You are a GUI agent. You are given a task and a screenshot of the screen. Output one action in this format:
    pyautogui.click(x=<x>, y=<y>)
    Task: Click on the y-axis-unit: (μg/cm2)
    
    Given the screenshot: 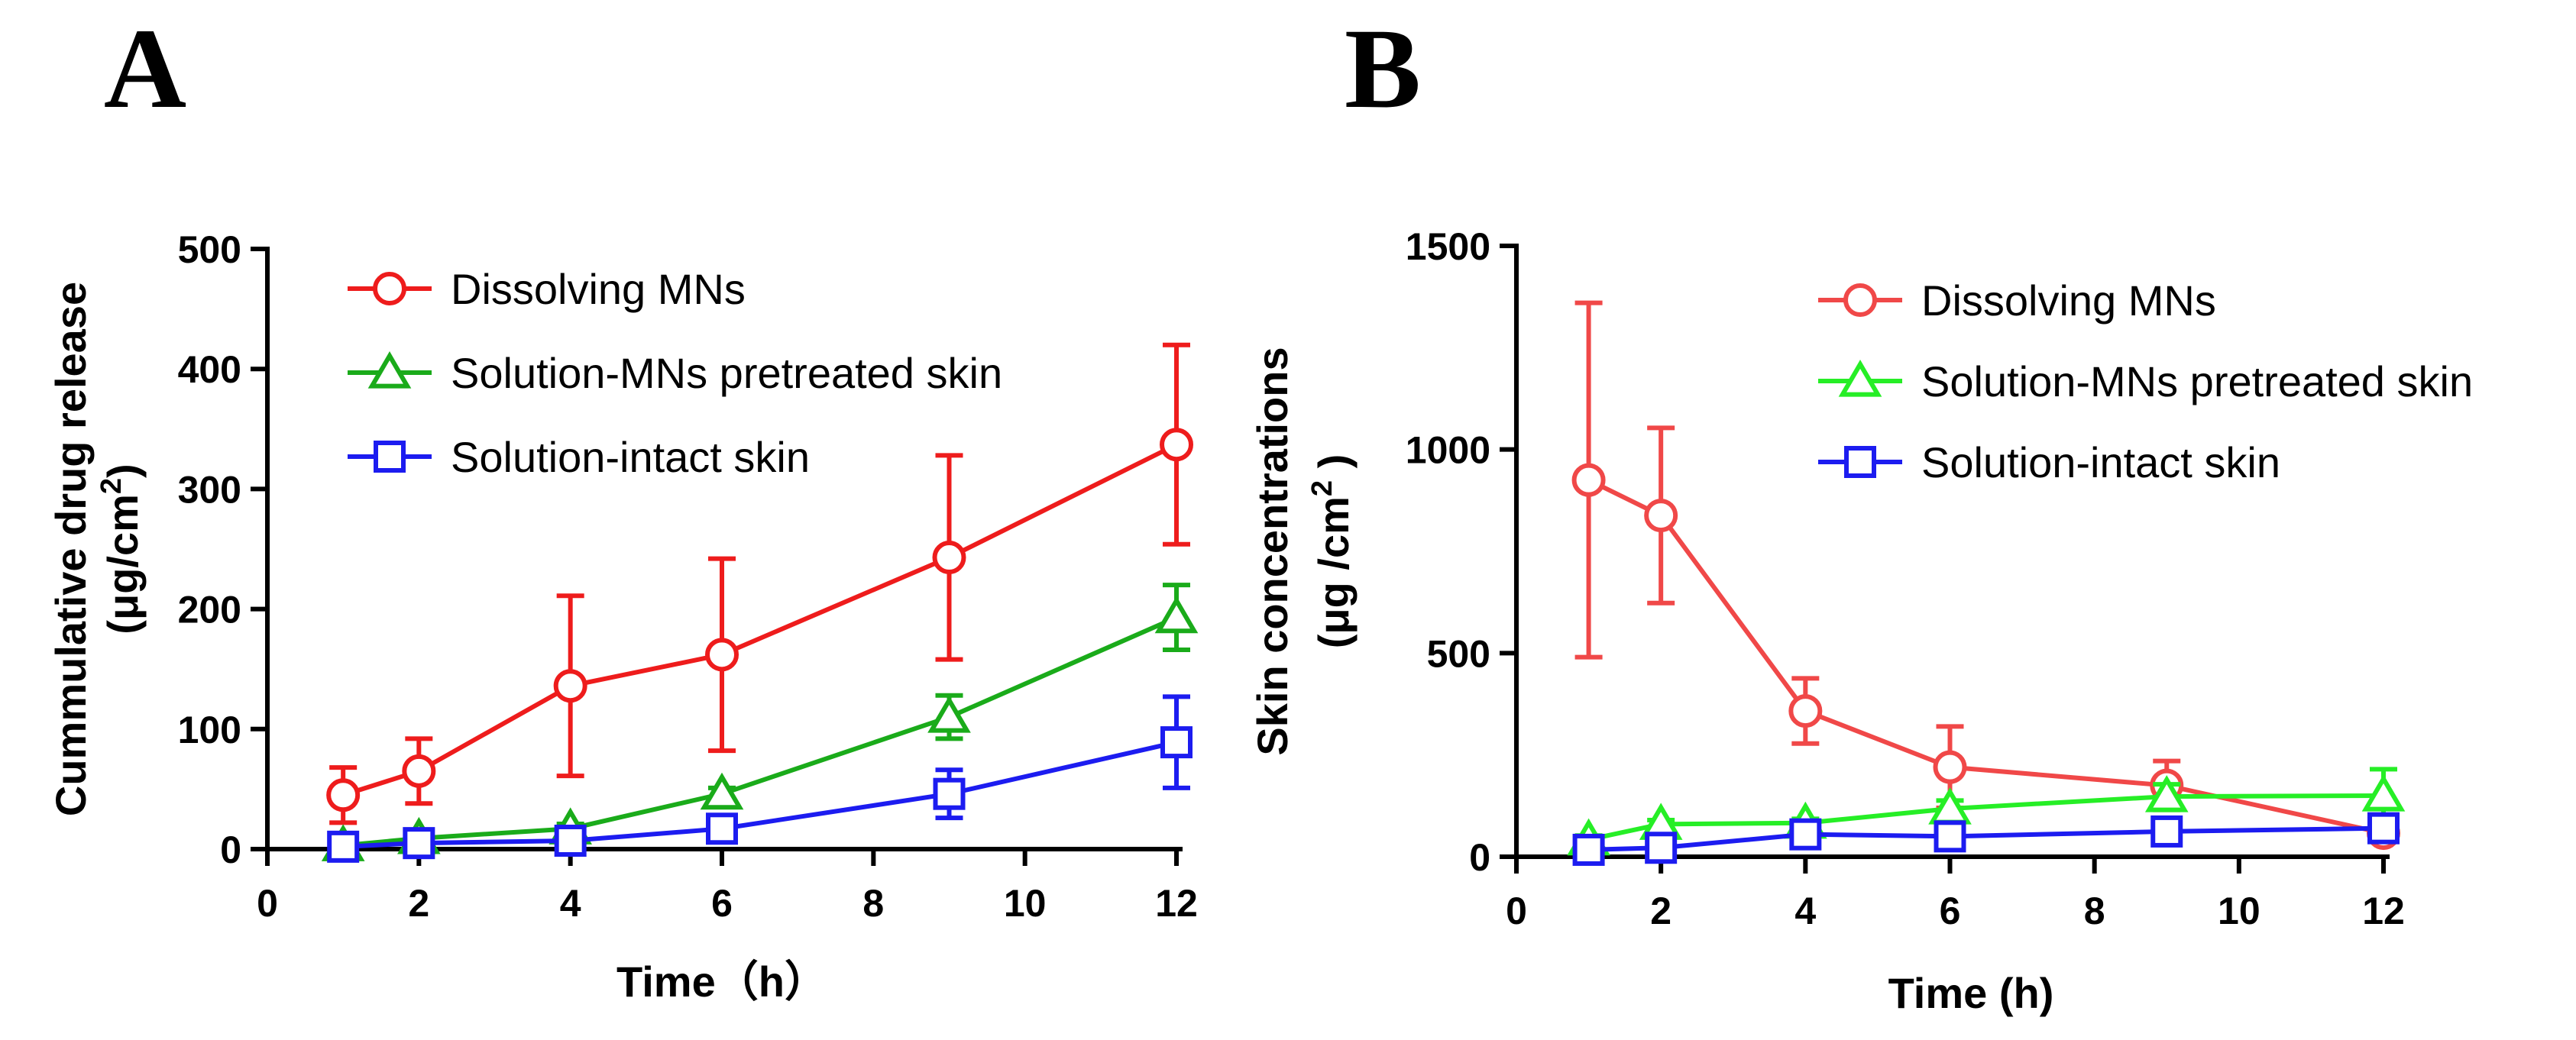 What is the action you would take?
    pyautogui.click(x=121, y=549)
    